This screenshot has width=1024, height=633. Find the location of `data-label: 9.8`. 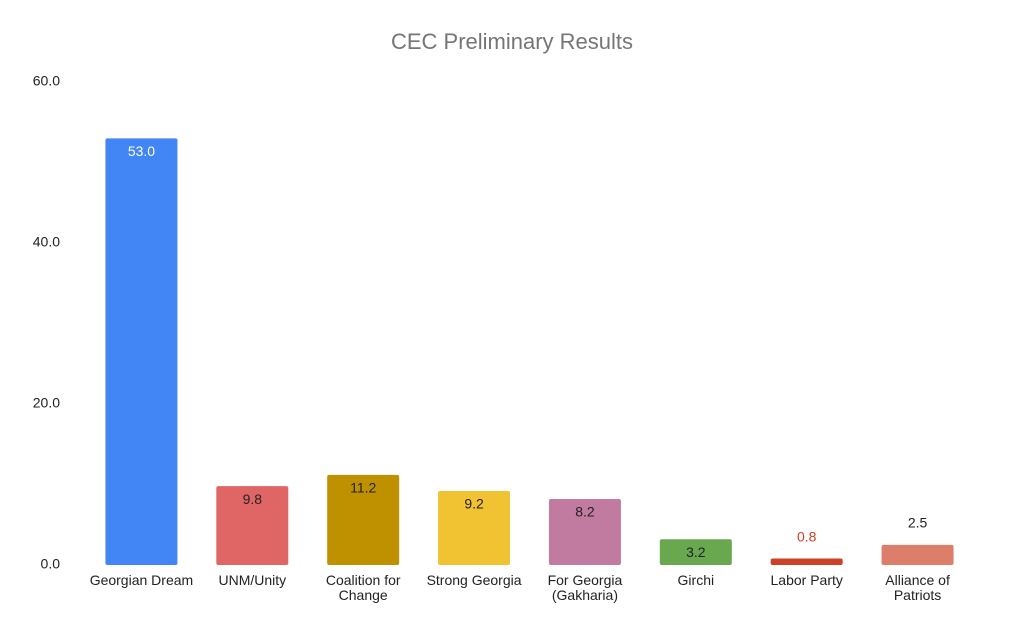

data-label: 9.8 is located at coordinates (253, 499).